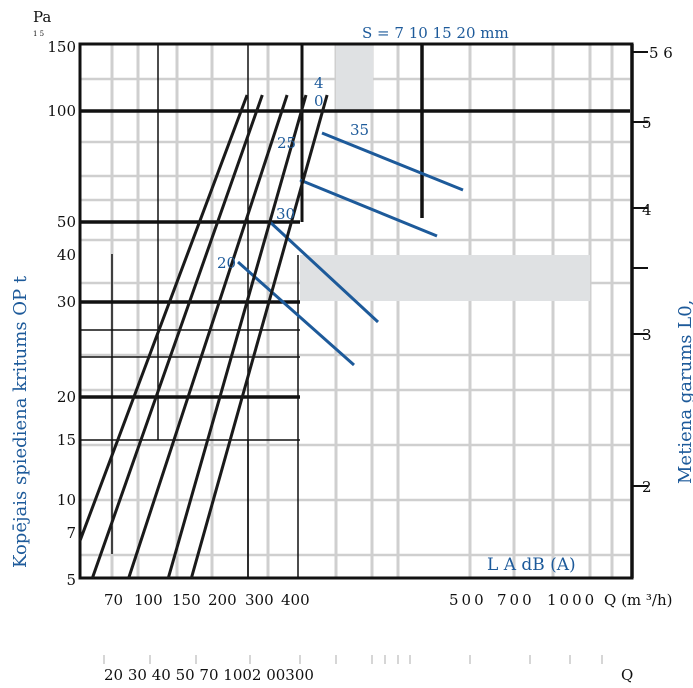 The width and height of the screenshot is (693, 688). I want to click on la-label: L A dB (A), so click(531, 565).